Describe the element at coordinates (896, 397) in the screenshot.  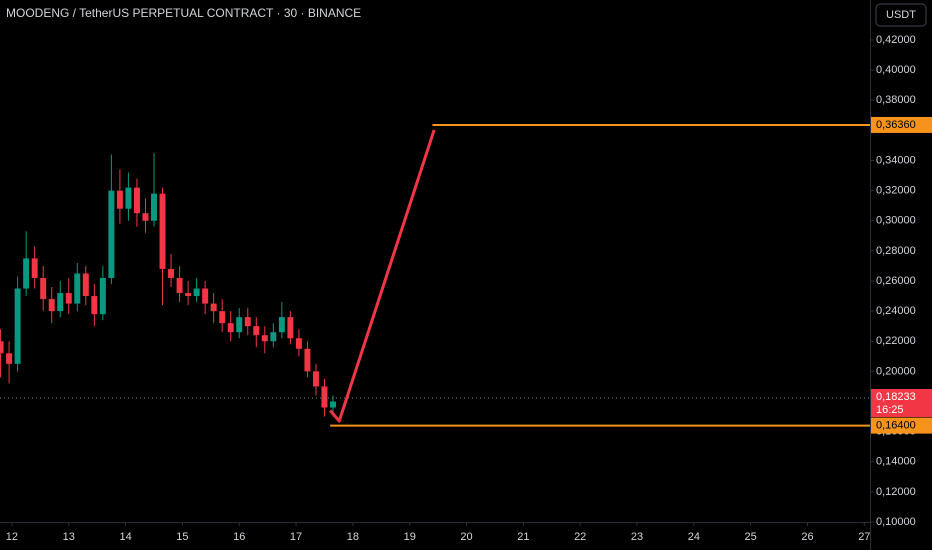
I see `last-price-label: 0,18233` at that location.